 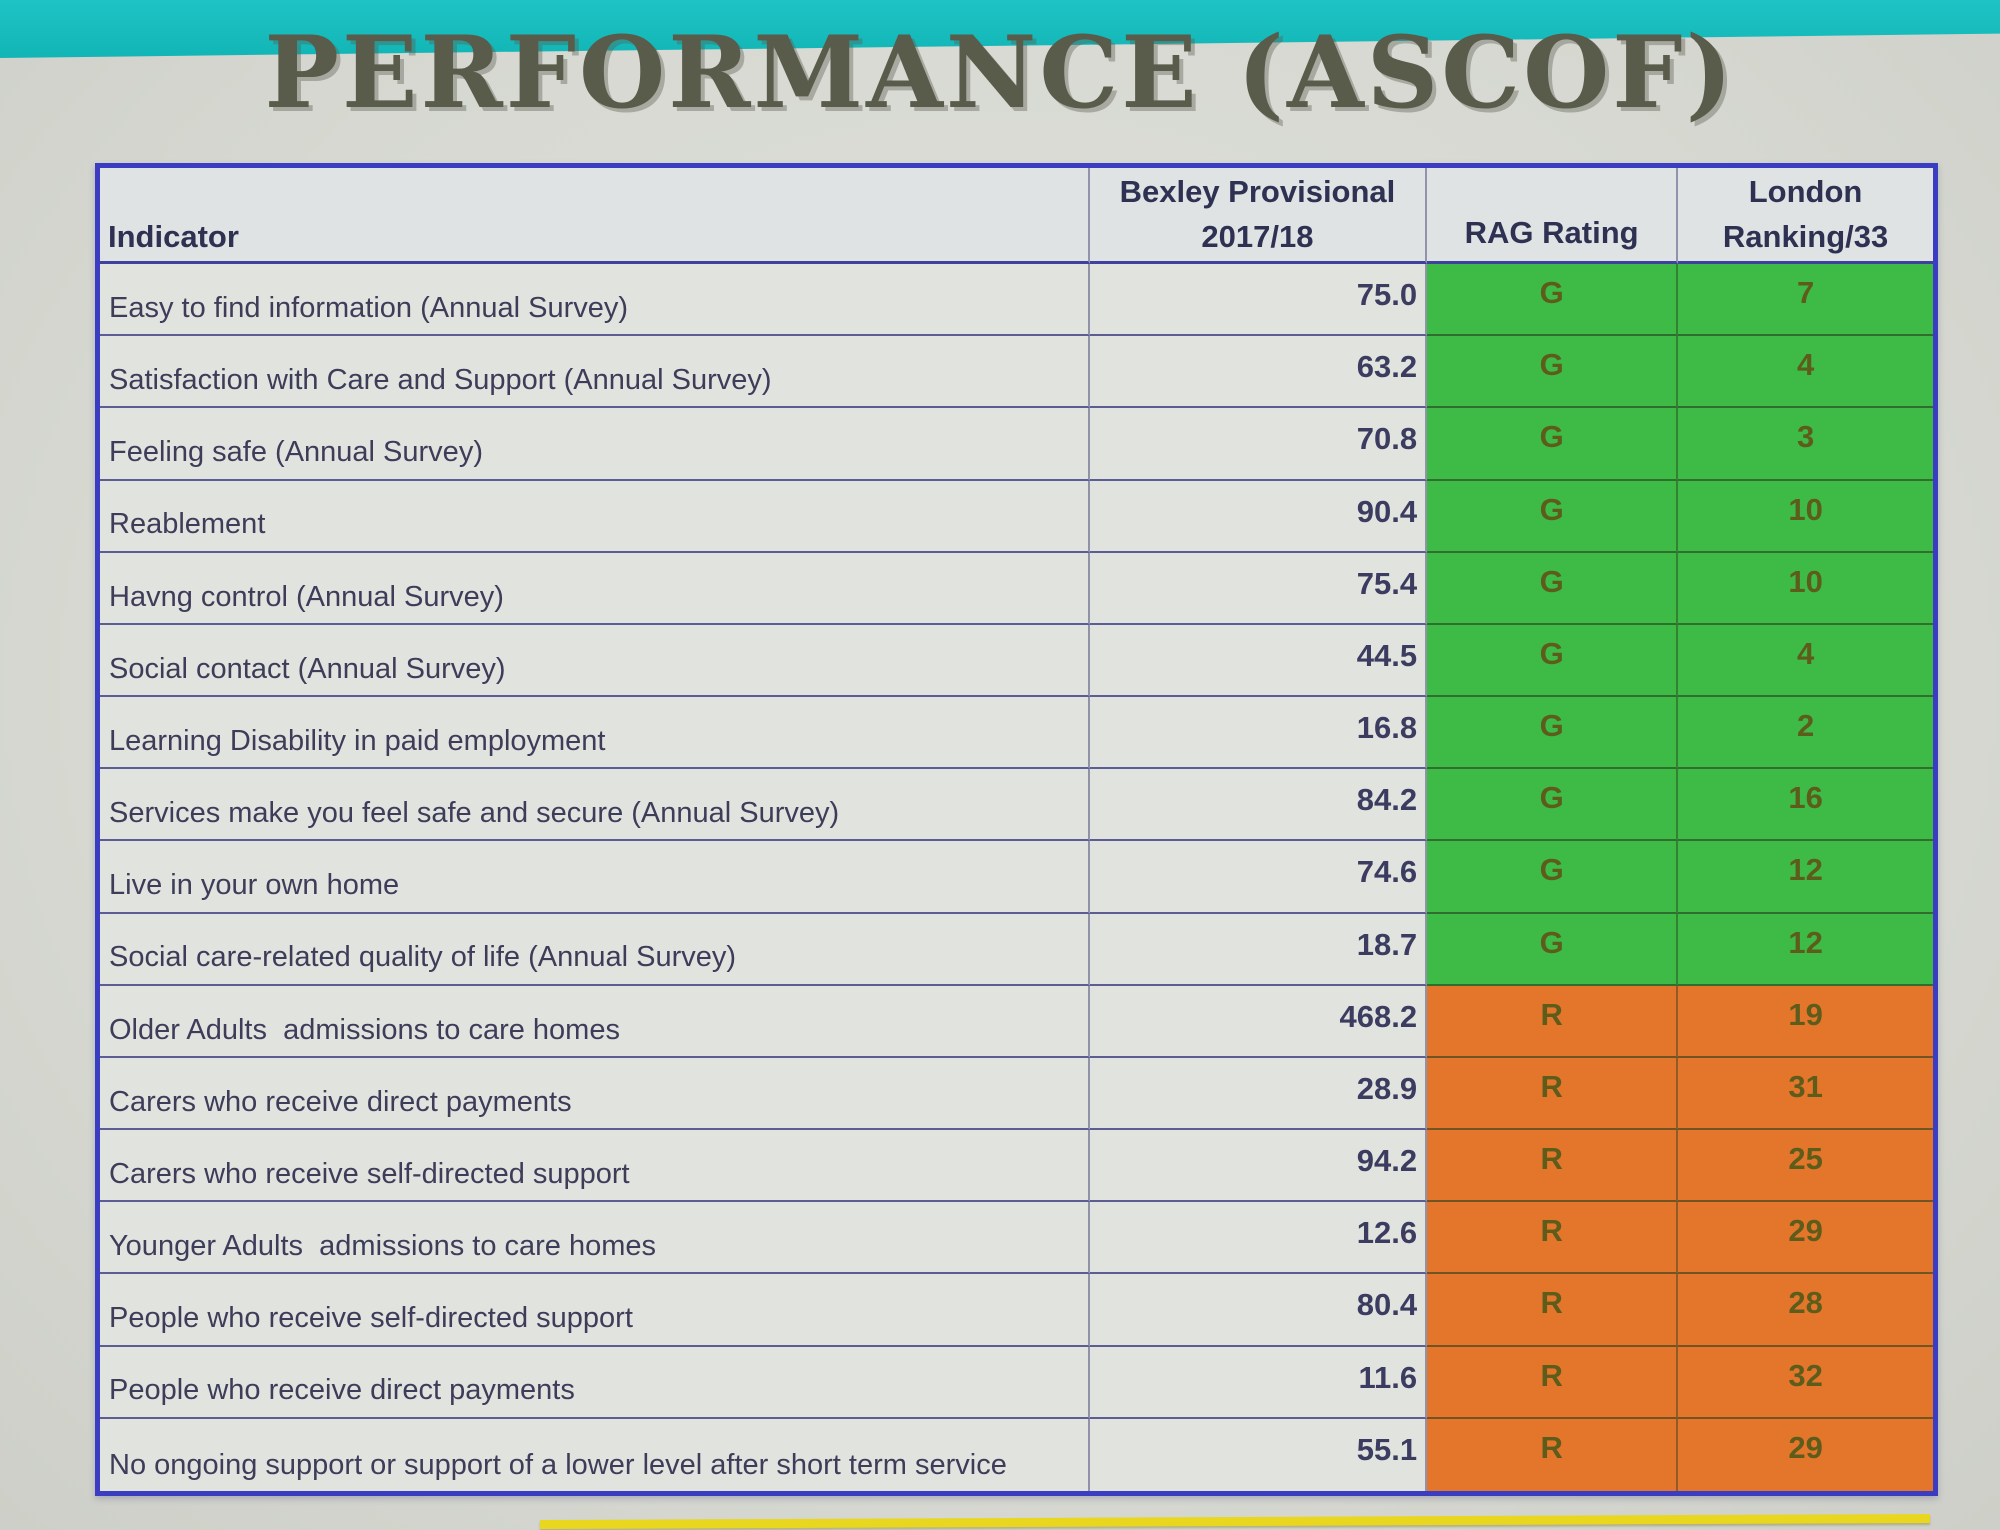 What do you see at coordinates (1000, 73) in the screenshot?
I see `page-title: PERFORMANCE (ASCOF)` at bounding box center [1000, 73].